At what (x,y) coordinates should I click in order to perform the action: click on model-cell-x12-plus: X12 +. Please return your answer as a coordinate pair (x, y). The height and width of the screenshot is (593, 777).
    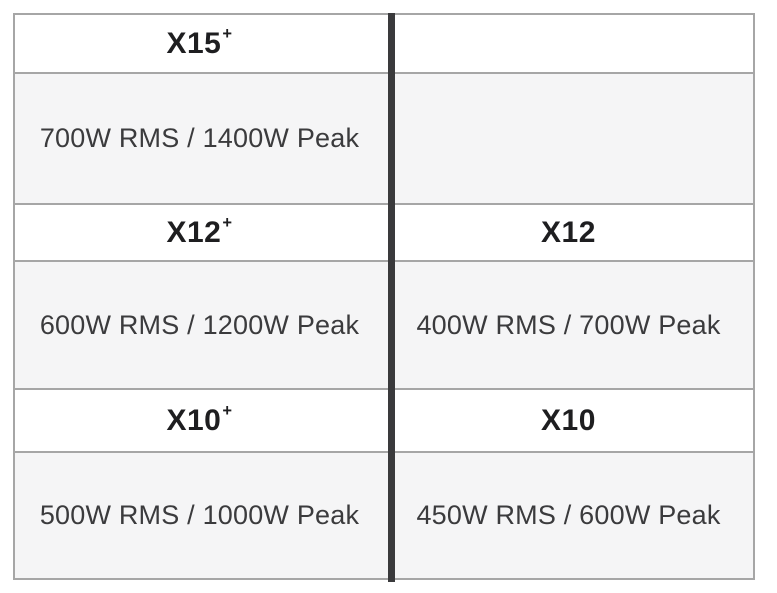
    Looking at the image, I should click on (199, 233).